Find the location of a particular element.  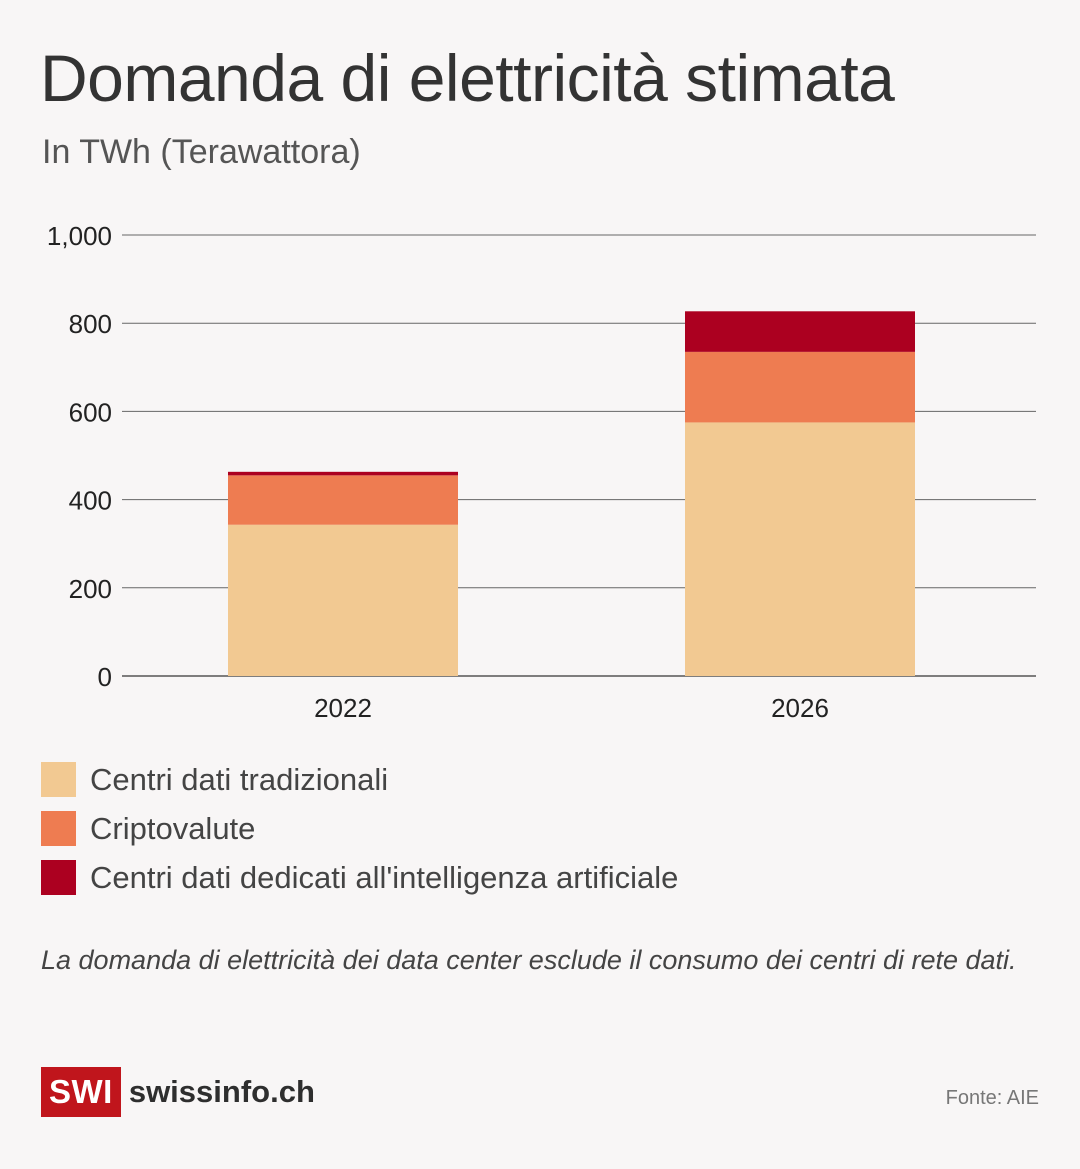

y-tick-label: 1,000 is located at coordinates (79, 236).